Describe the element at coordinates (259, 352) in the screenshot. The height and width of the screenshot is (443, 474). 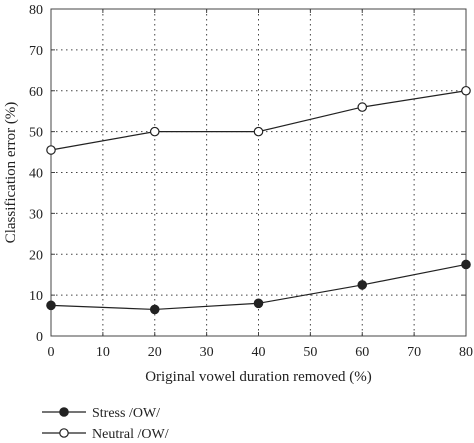
I see `x-tick-label: 40` at that location.